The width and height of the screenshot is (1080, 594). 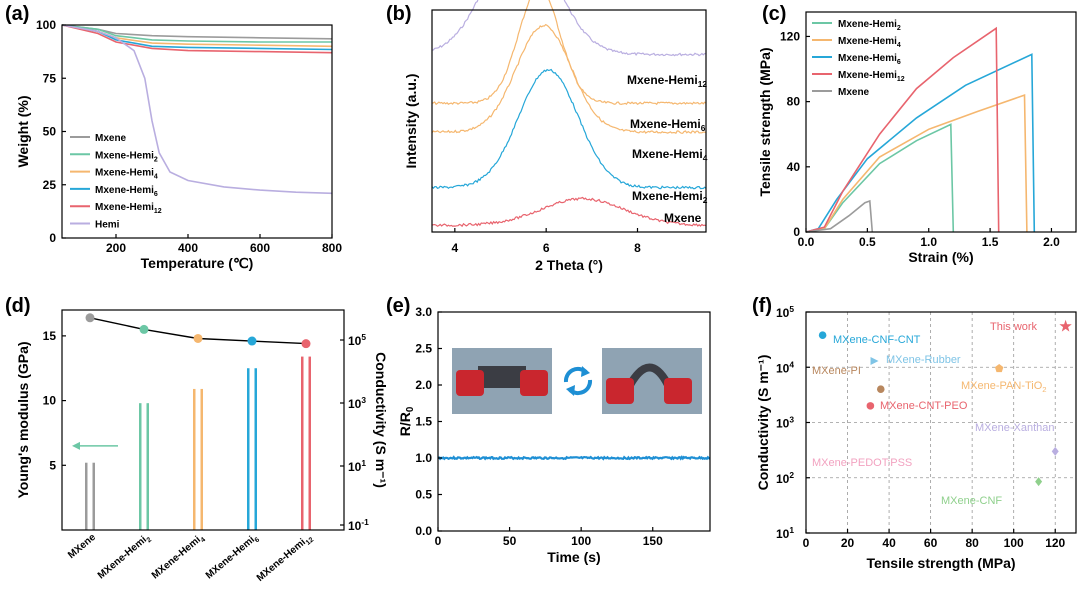 What do you see at coordinates (50, 401) in the screenshot?
I see `y-tick-label: 10` at bounding box center [50, 401].